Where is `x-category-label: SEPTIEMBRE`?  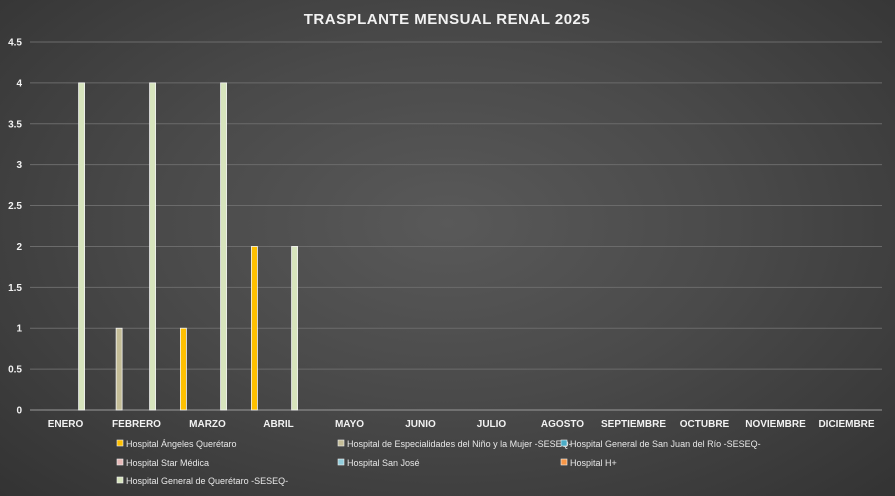
x-category-label: SEPTIEMBRE is located at coordinates (633, 424).